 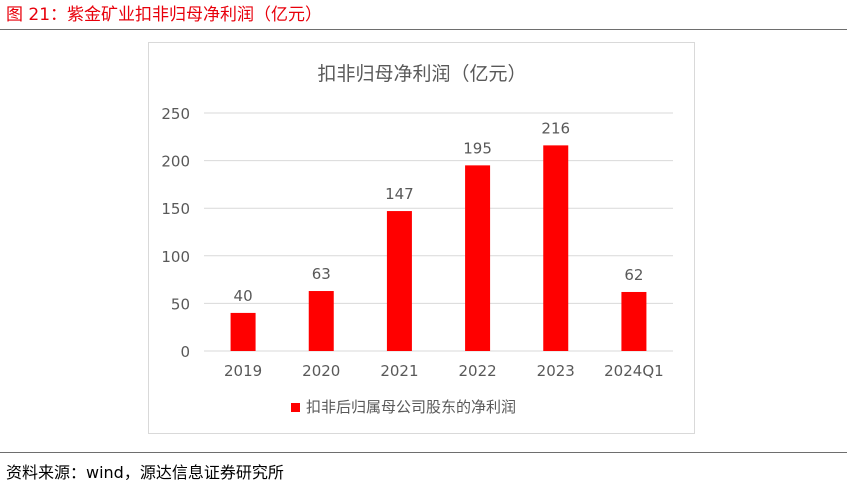 What do you see at coordinates (634, 371) in the screenshot?
I see `x-tick-label: 2024Q1` at bounding box center [634, 371].